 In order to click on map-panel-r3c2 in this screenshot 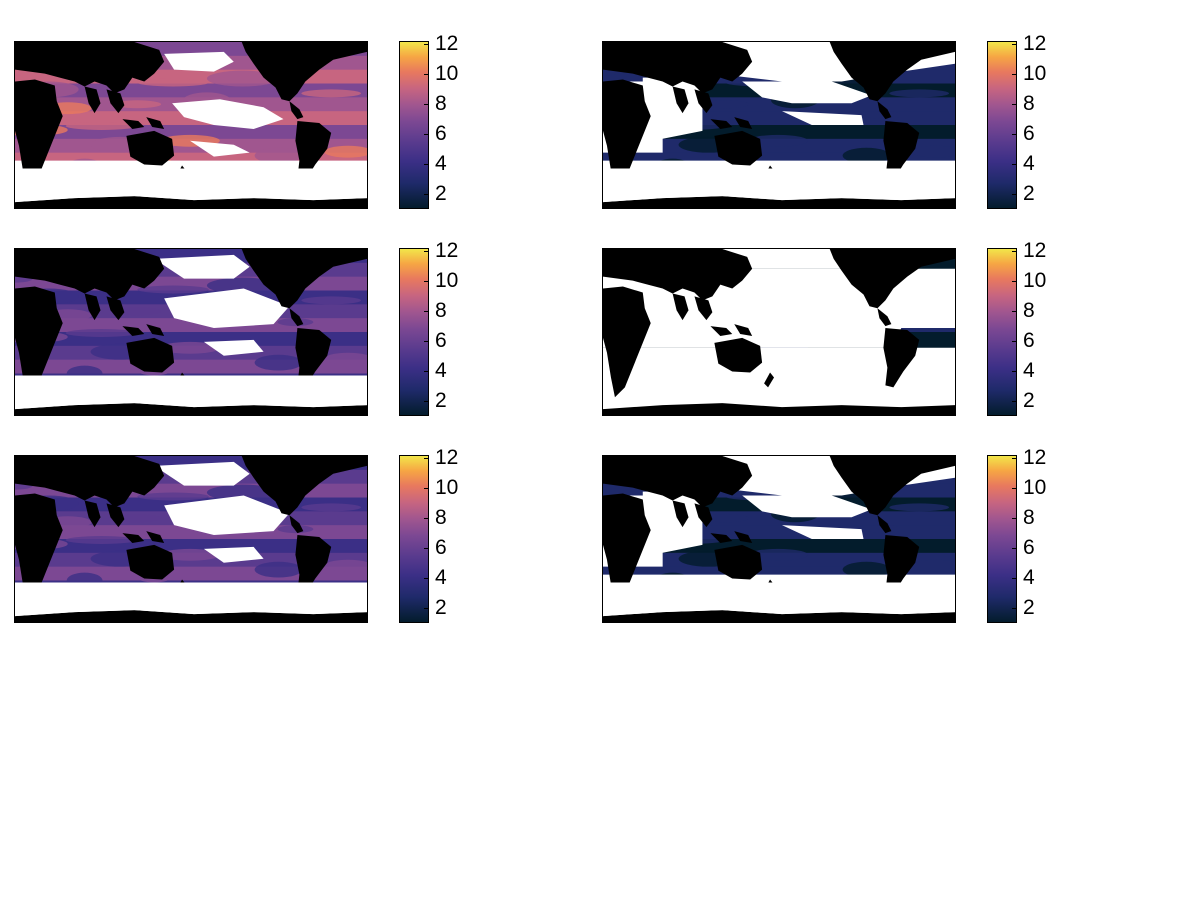, I will do `click(779, 539)`.